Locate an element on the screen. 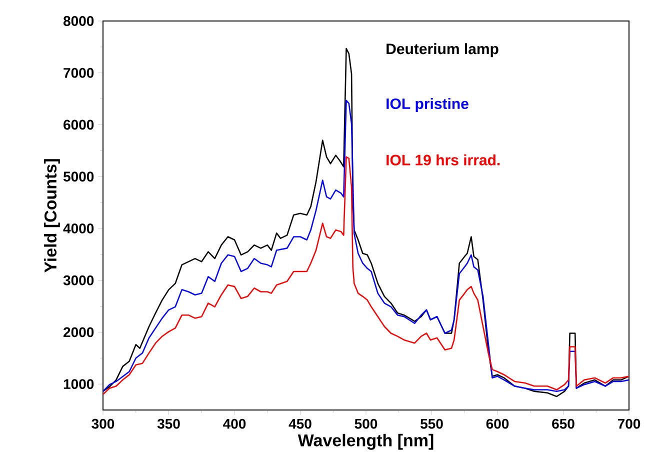 The image size is (651, 471). x-tick-label: 450 is located at coordinates (300, 423).